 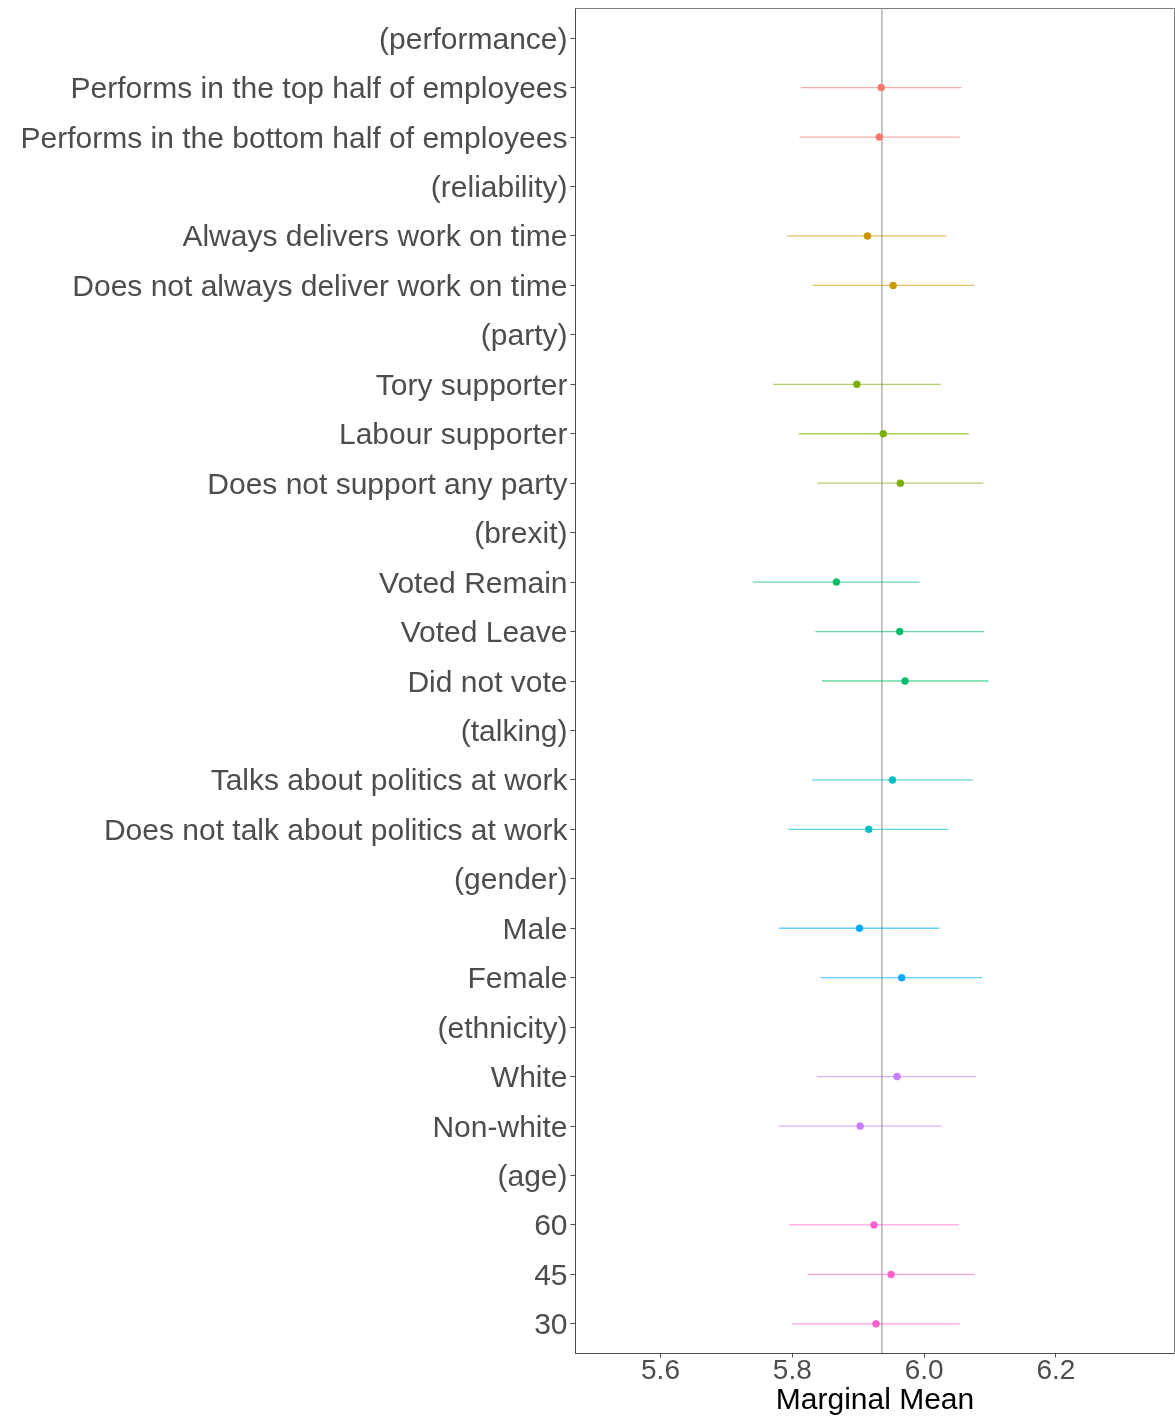 I want to click on y-tick-label: Male, so click(x=535, y=928).